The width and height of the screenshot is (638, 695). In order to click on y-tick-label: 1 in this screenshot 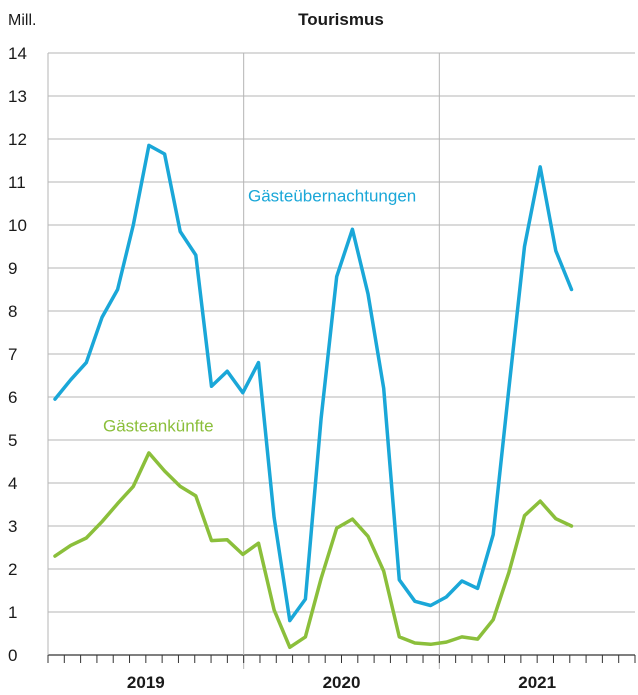, I will do `click(12, 612)`.